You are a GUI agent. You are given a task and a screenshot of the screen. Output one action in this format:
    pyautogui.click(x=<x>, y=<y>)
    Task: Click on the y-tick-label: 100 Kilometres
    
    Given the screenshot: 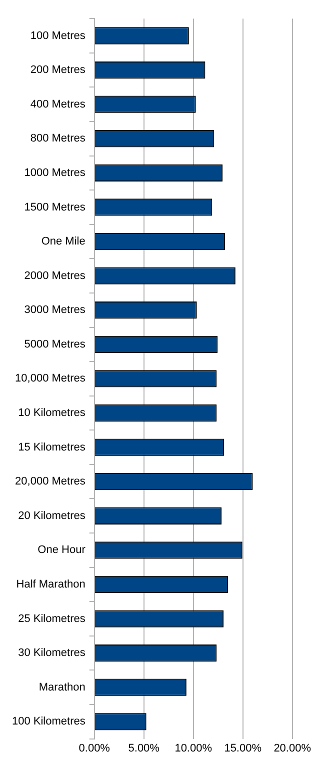 What is the action you would take?
    pyautogui.click(x=49, y=722)
    